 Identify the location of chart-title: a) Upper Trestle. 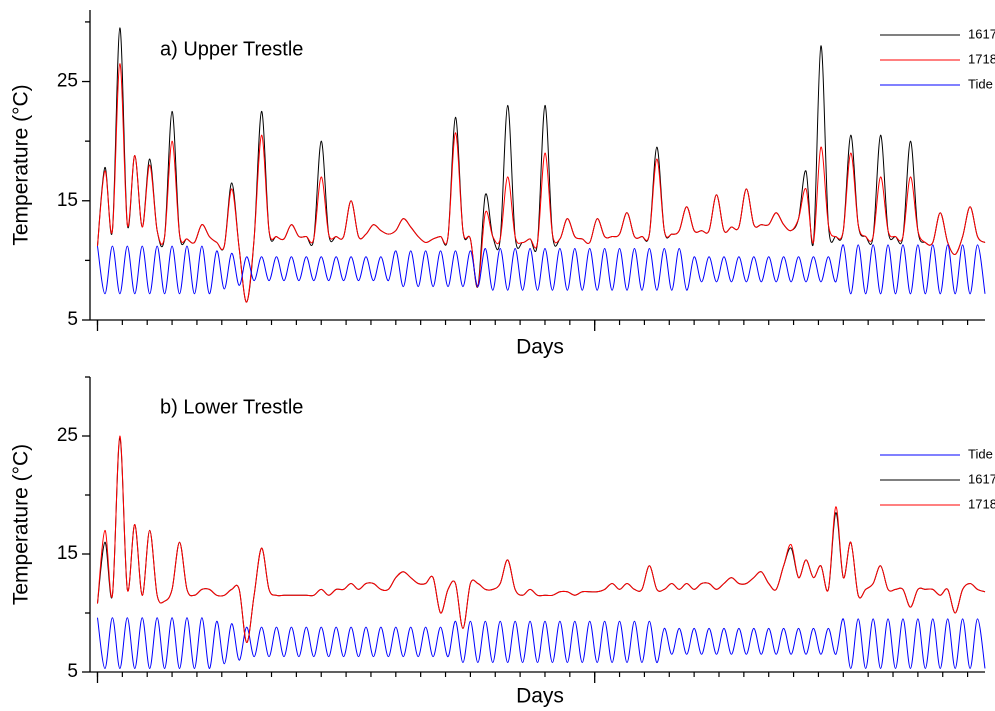
(231, 49).